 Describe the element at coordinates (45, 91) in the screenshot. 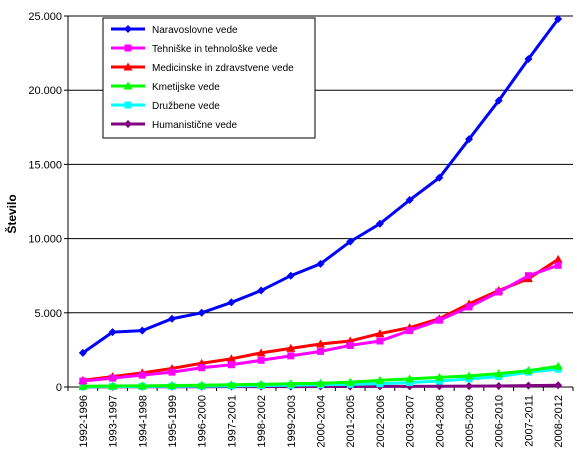

I see `y-tick-label: 20.000` at that location.